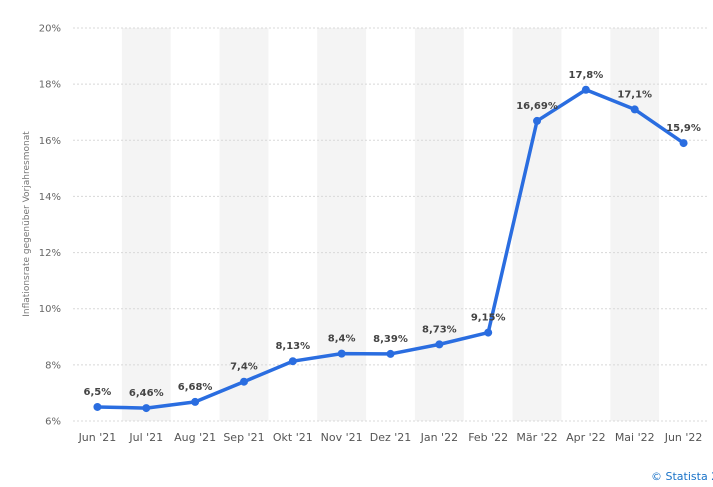 The width and height of the screenshot is (713, 487). What do you see at coordinates (342, 437) in the screenshot?
I see `x-tick-label: Nov '21` at bounding box center [342, 437].